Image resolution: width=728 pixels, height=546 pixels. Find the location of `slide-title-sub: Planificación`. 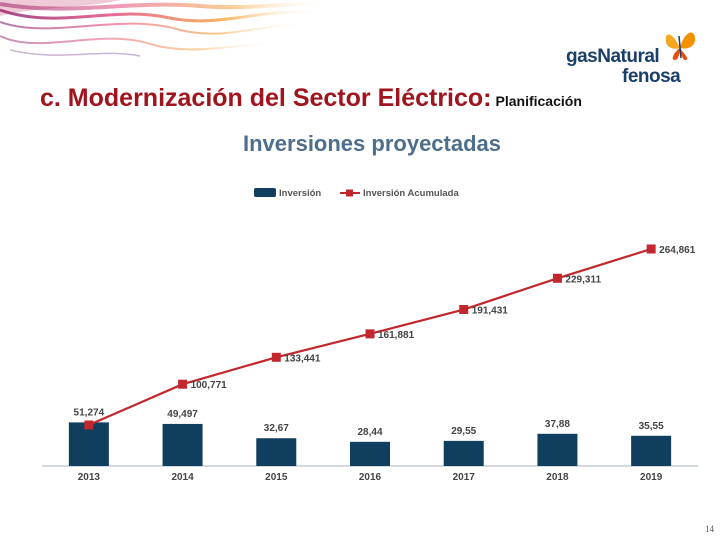

slide-title-sub: Planificación is located at coordinates (538, 101).